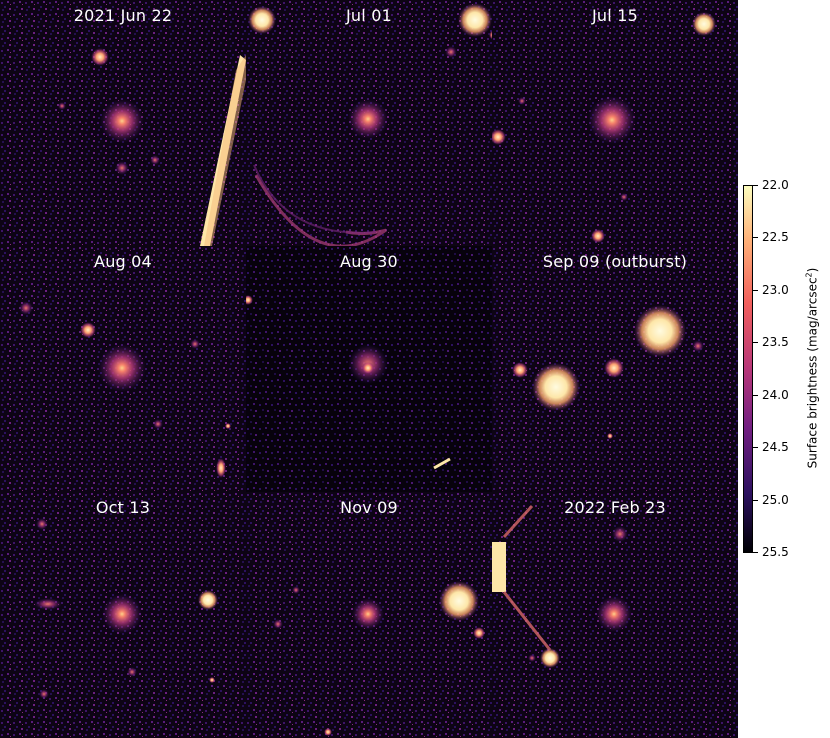  I want to click on panel-sep-09-outburst: Sep 09 (outburst), so click(615, 369).